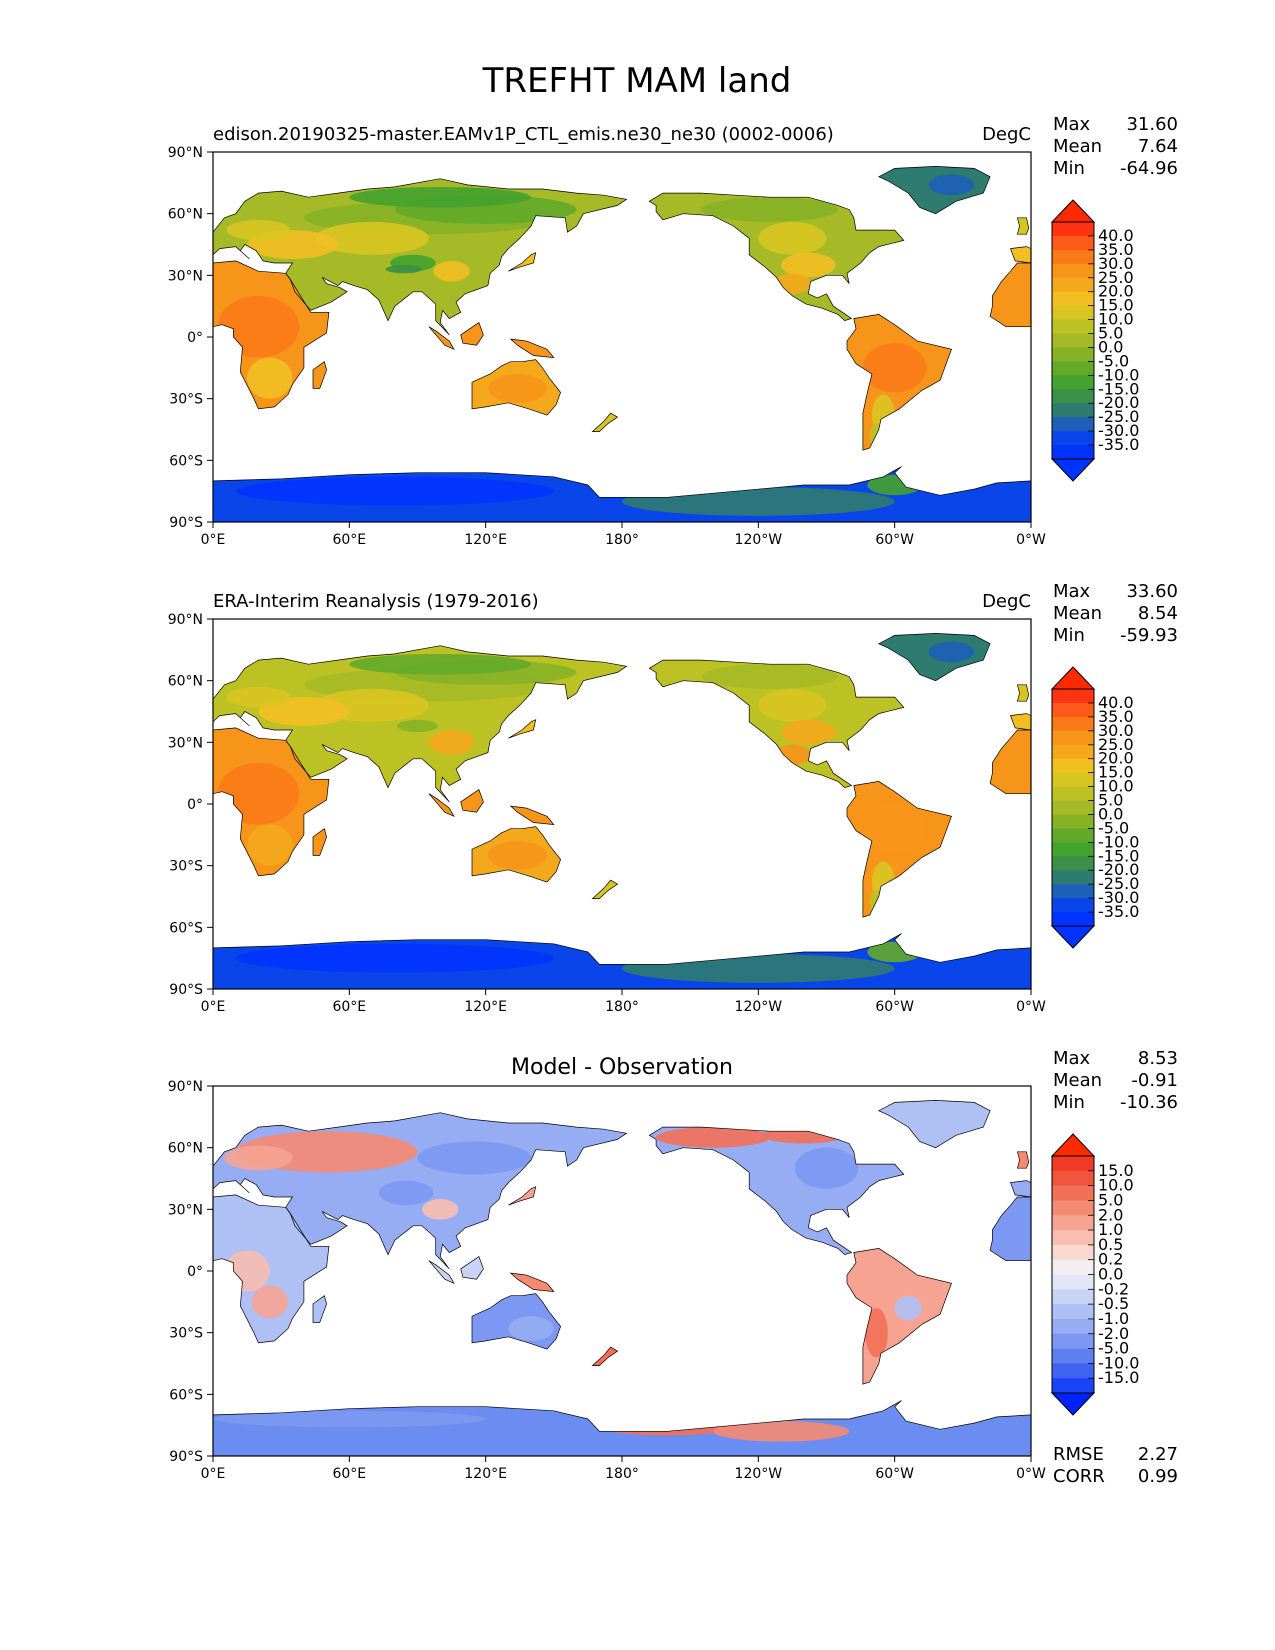  What do you see at coordinates (522, 1196) in the screenshot?
I see `land-japan` at bounding box center [522, 1196].